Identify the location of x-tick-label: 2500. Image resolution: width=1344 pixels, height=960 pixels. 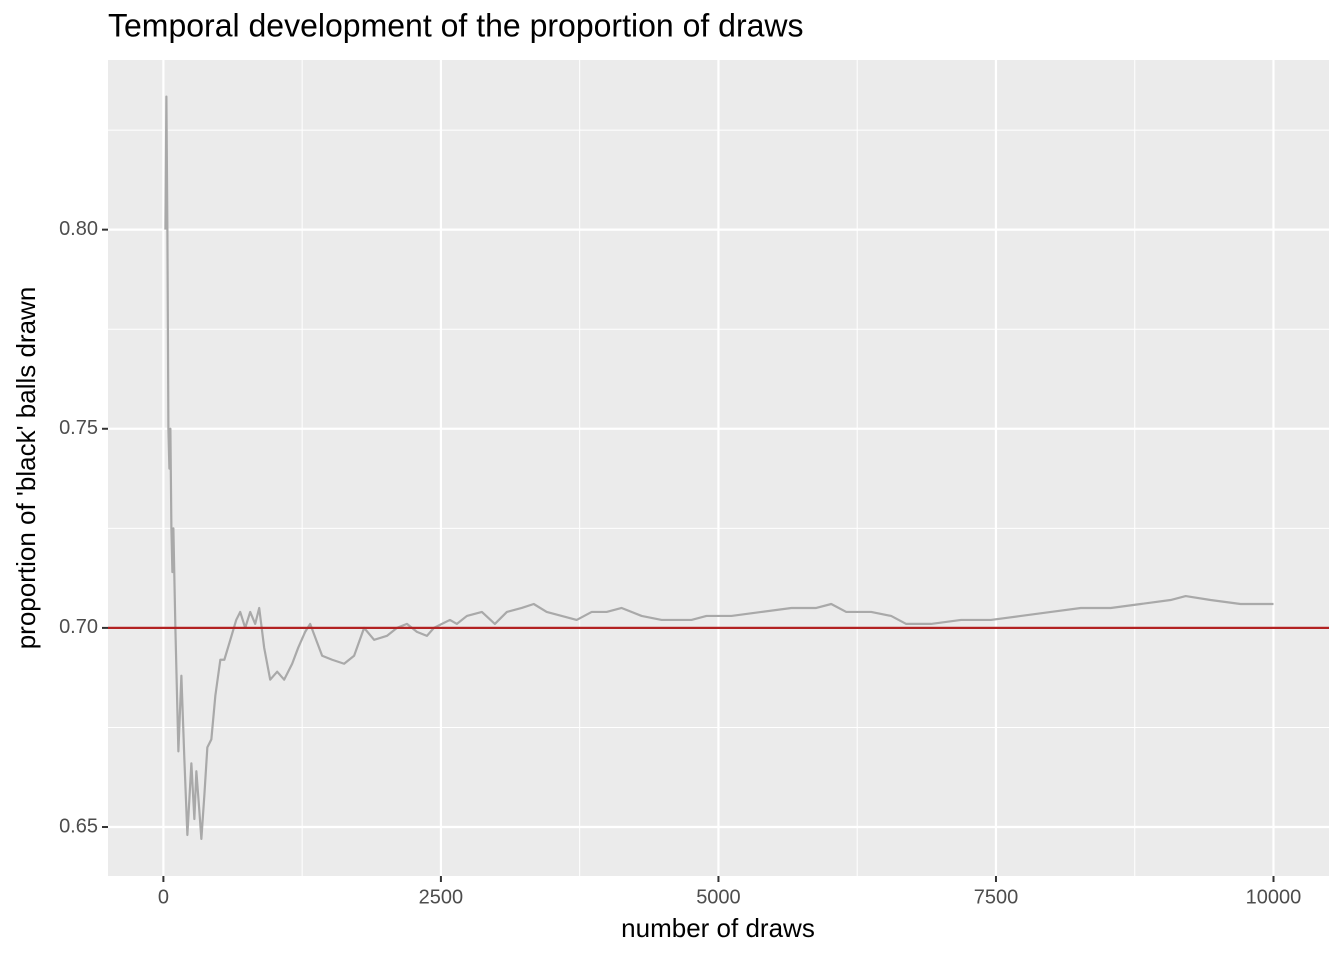
(441, 897).